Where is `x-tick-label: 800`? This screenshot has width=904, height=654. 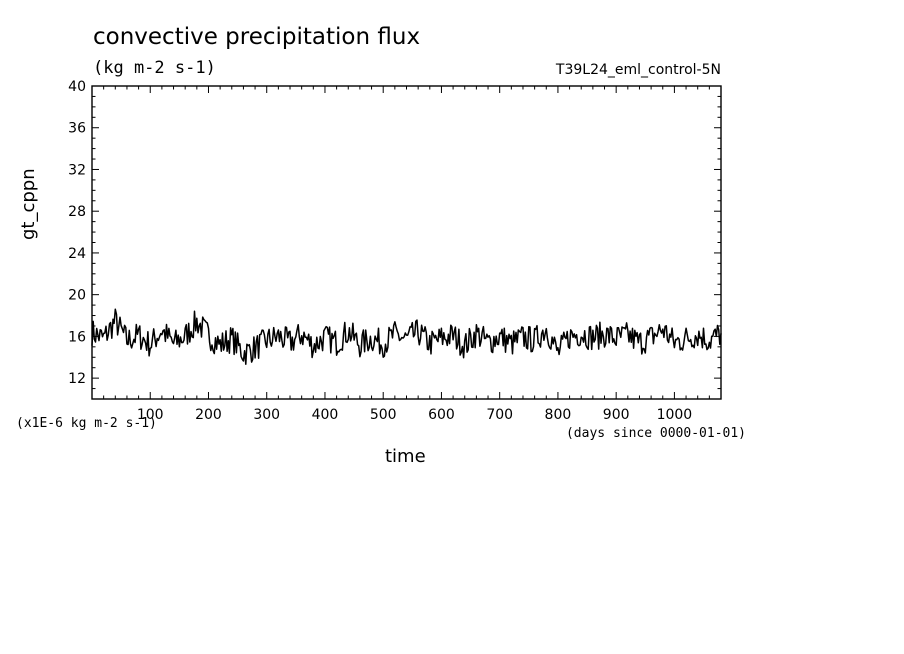 x-tick-label: 800 is located at coordinates (558, 415).